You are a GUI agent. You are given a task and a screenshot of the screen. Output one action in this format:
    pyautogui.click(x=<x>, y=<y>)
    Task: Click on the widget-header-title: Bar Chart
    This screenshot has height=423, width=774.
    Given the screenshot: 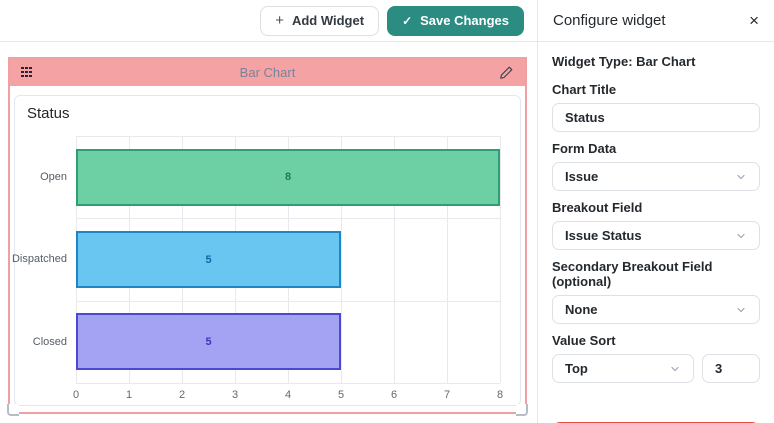 What is the action you would take?
    pyautogui.click(x=267, y=72)
    